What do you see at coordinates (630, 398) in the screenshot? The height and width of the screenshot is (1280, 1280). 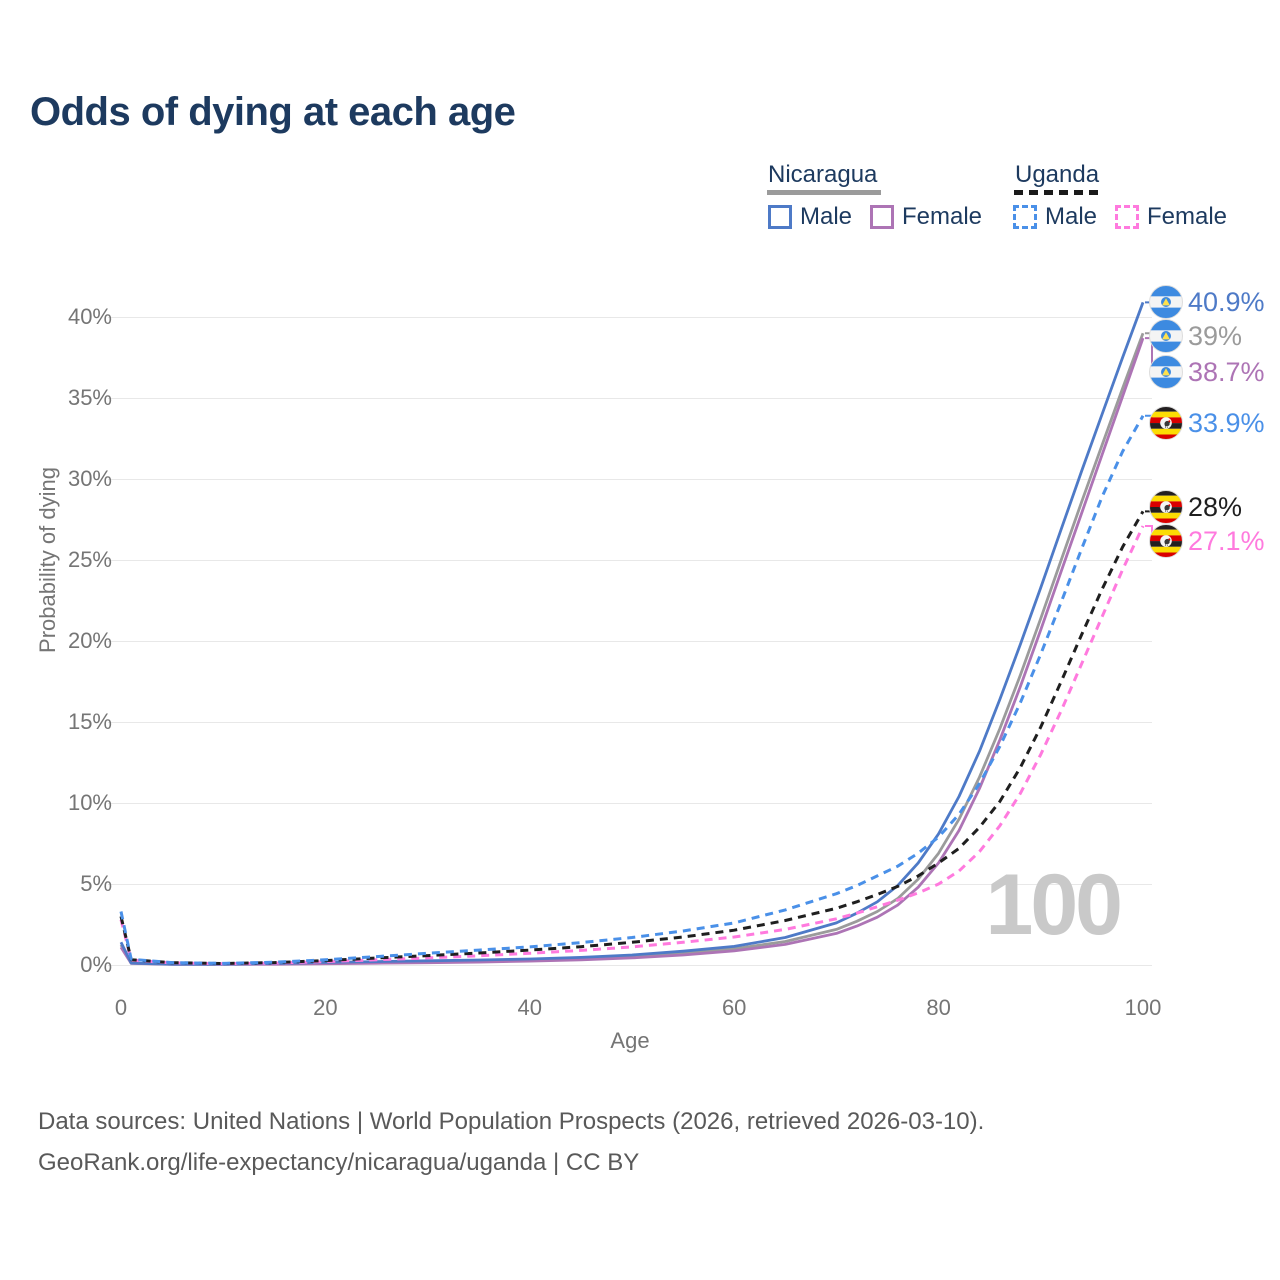 I see `gridline-35%` at bounding box center [630, 398].